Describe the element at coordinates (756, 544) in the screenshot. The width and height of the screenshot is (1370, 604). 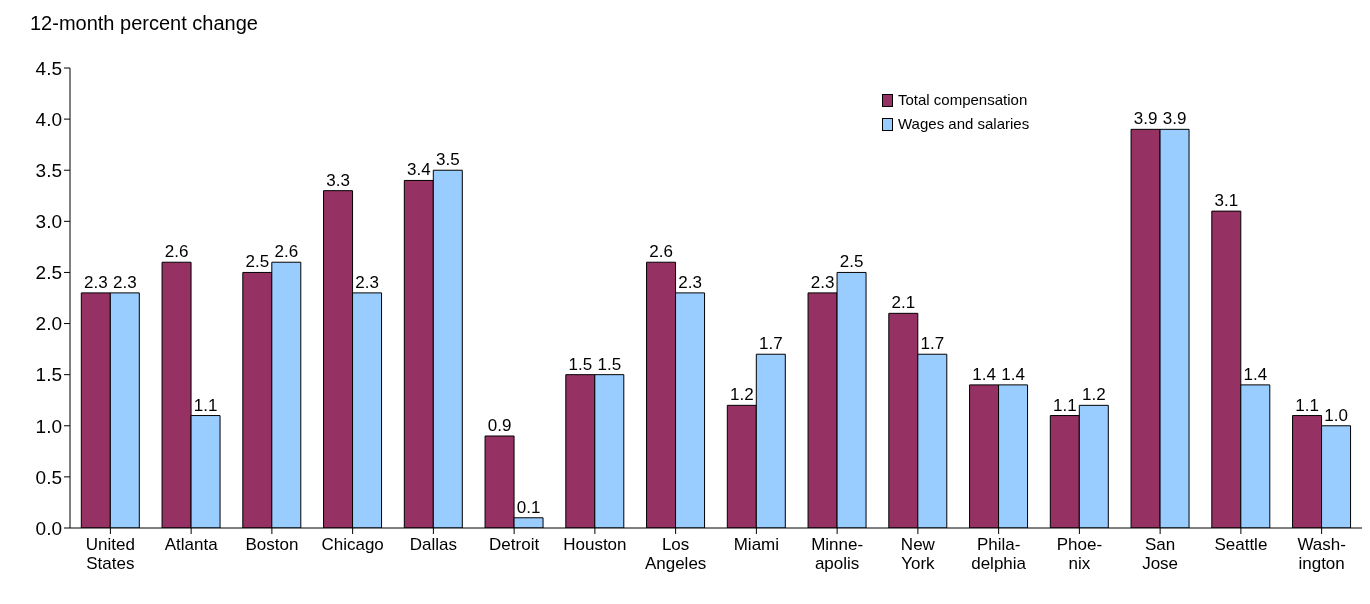
I see `x-tick-label: Miami` at that location.